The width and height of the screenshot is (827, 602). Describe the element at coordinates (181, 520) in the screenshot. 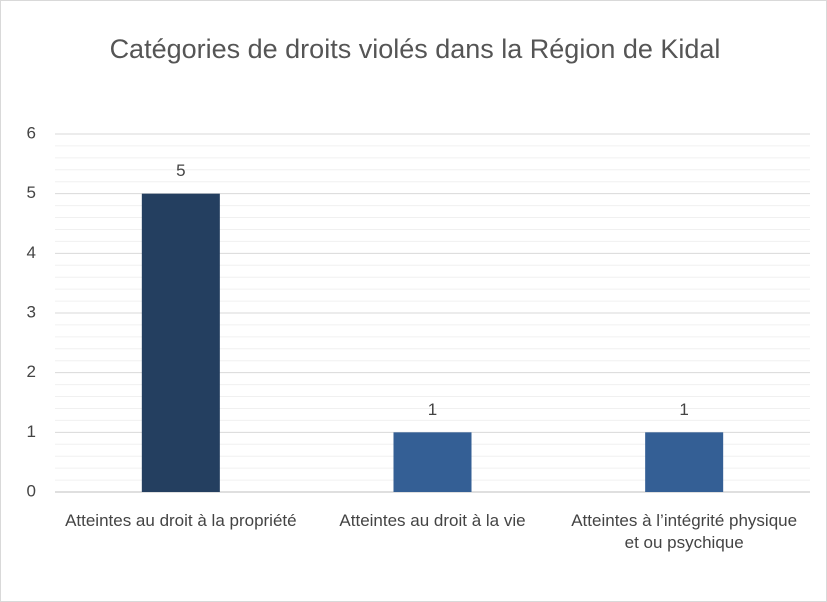

I see `x-tick-label: Atteintes au droit à la propriété` at that location.